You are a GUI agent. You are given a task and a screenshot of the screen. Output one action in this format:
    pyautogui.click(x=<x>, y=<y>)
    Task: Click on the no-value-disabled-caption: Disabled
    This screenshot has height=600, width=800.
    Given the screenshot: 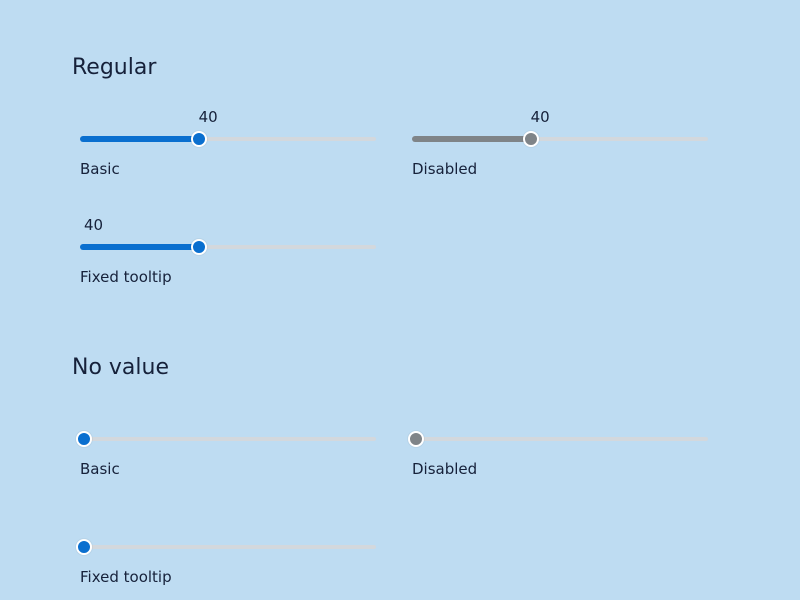 What is the action you would take?
    pyautogui.click(x=445, y=469)
    